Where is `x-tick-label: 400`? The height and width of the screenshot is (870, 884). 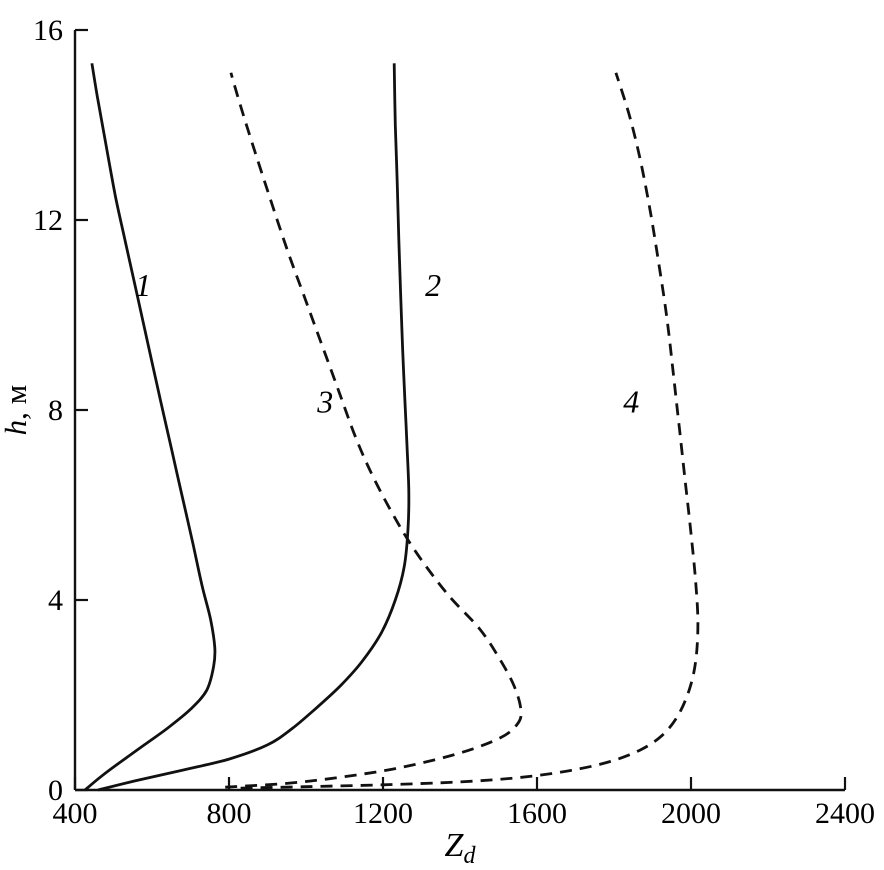 x-tick-label: 400 is located at coordinates (75, 813).